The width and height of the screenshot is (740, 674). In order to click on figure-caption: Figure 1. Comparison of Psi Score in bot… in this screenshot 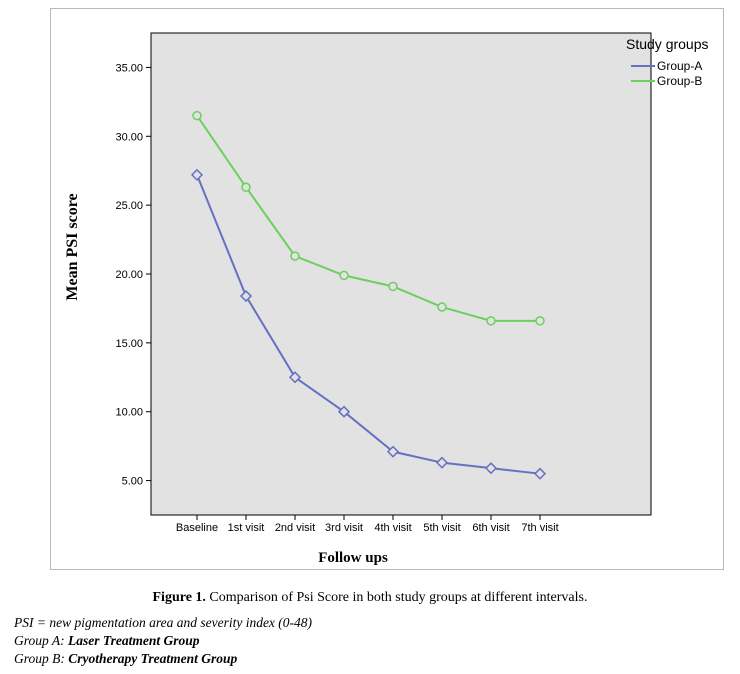, I will do `click(370, 598)`.